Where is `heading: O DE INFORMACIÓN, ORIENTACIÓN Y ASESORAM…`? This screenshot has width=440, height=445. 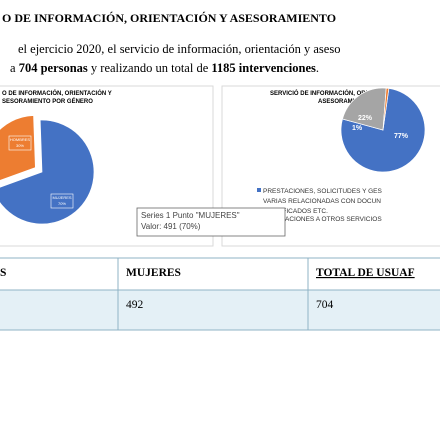
heading: O DE INFORMACIÓN, ORIENTACIÓN Y ASESORAM… is located at coordinates (169, 18).